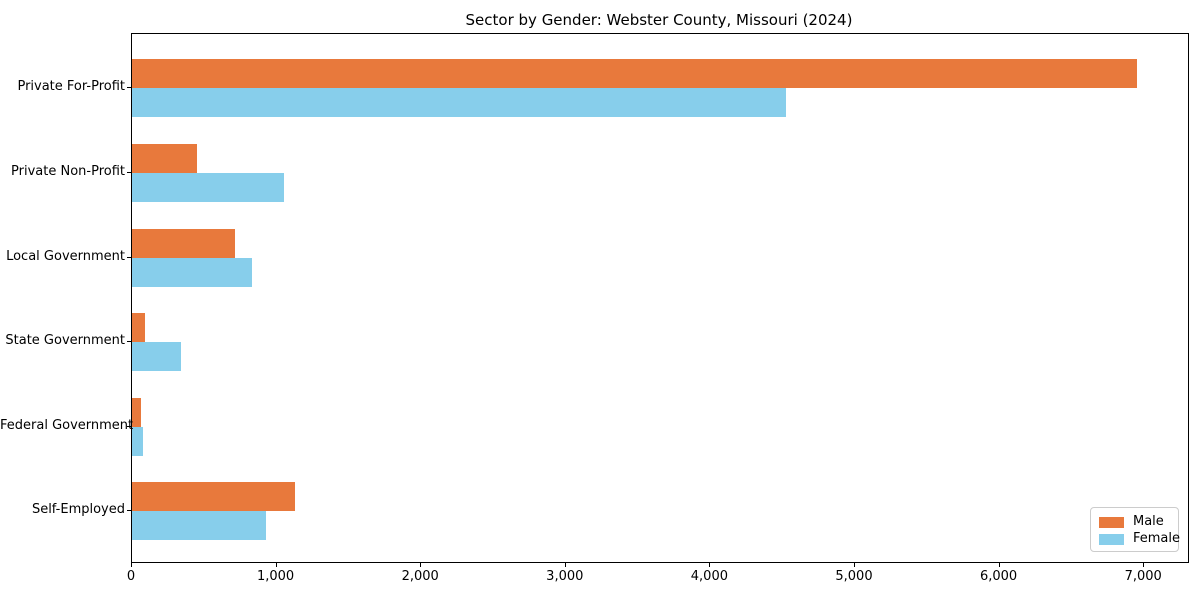 The width and height of the screenshot is (1200, 600). Describe the element at coordinates (275, 576) in the screenshot. I see `x-tick-label-1000: 1,000` at that location.